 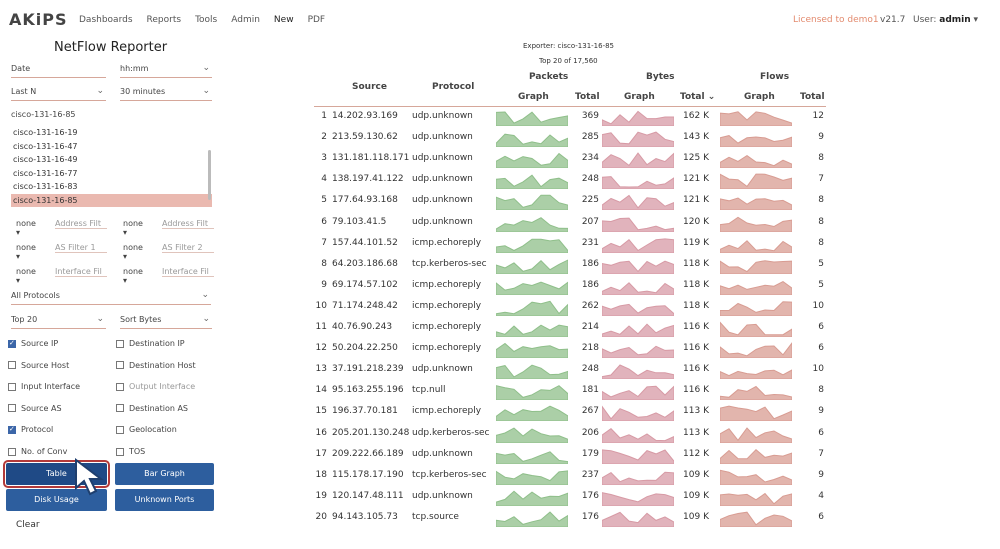 I want to click on nav-reports: Reports, so click(x=164, y=20).